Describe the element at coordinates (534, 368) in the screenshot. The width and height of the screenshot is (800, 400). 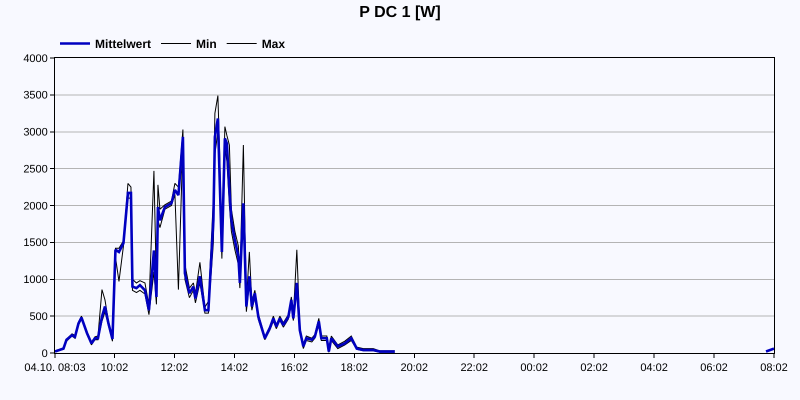
I see `x-tick-label: 00:02` at that location.